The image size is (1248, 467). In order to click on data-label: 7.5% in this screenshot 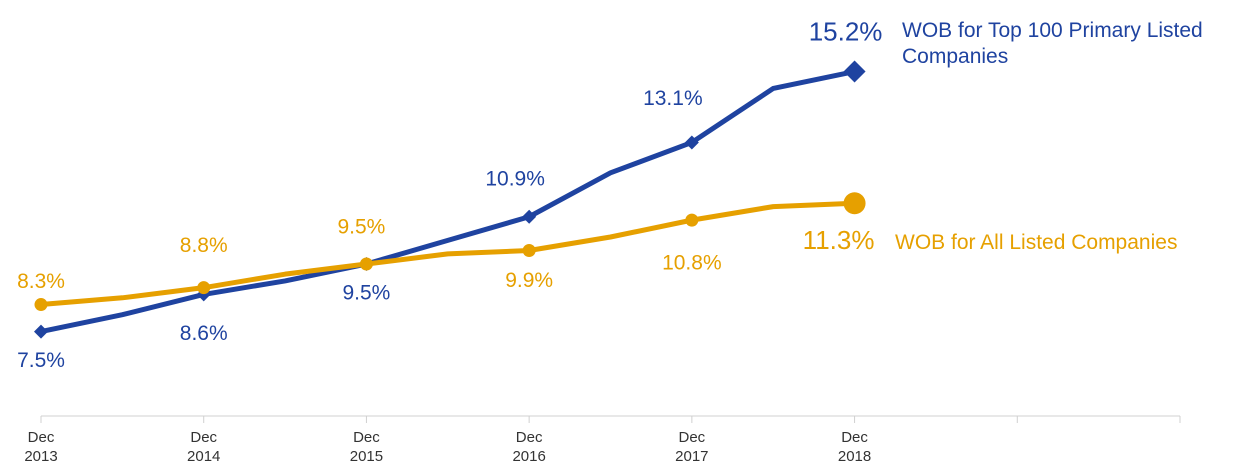, I will do `click(41, 360)`.